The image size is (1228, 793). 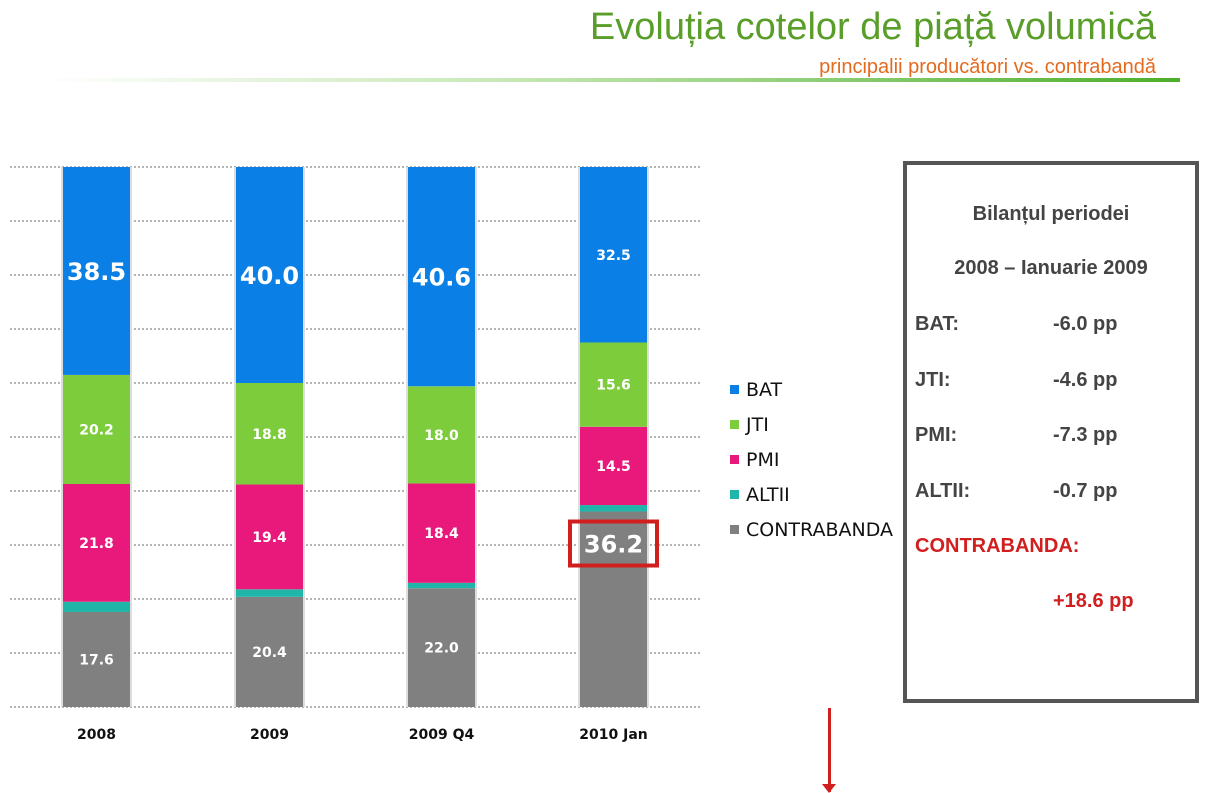 I want to click on x-tick-label: 2008, so click(x=96, y=735).